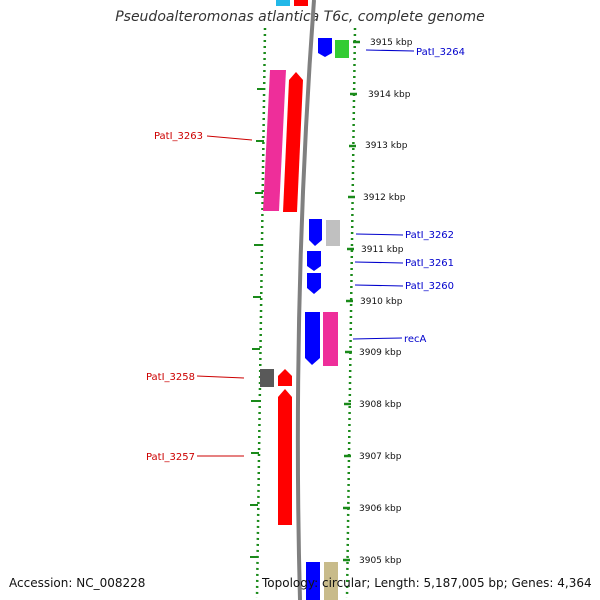  I want to click on ruler-tick-label: 3913 kbp, so click(386, 146).